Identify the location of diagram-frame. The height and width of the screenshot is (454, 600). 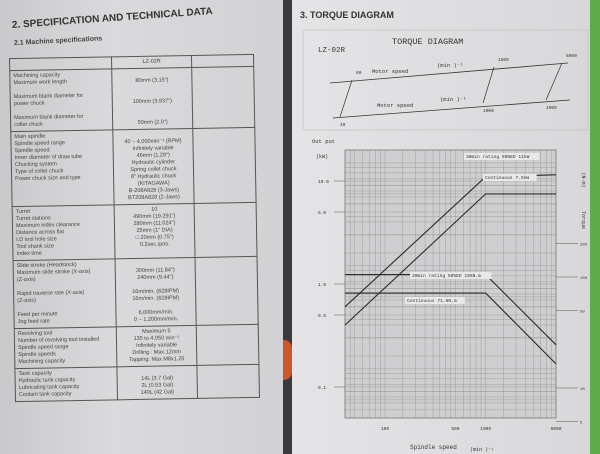
(445, 80).